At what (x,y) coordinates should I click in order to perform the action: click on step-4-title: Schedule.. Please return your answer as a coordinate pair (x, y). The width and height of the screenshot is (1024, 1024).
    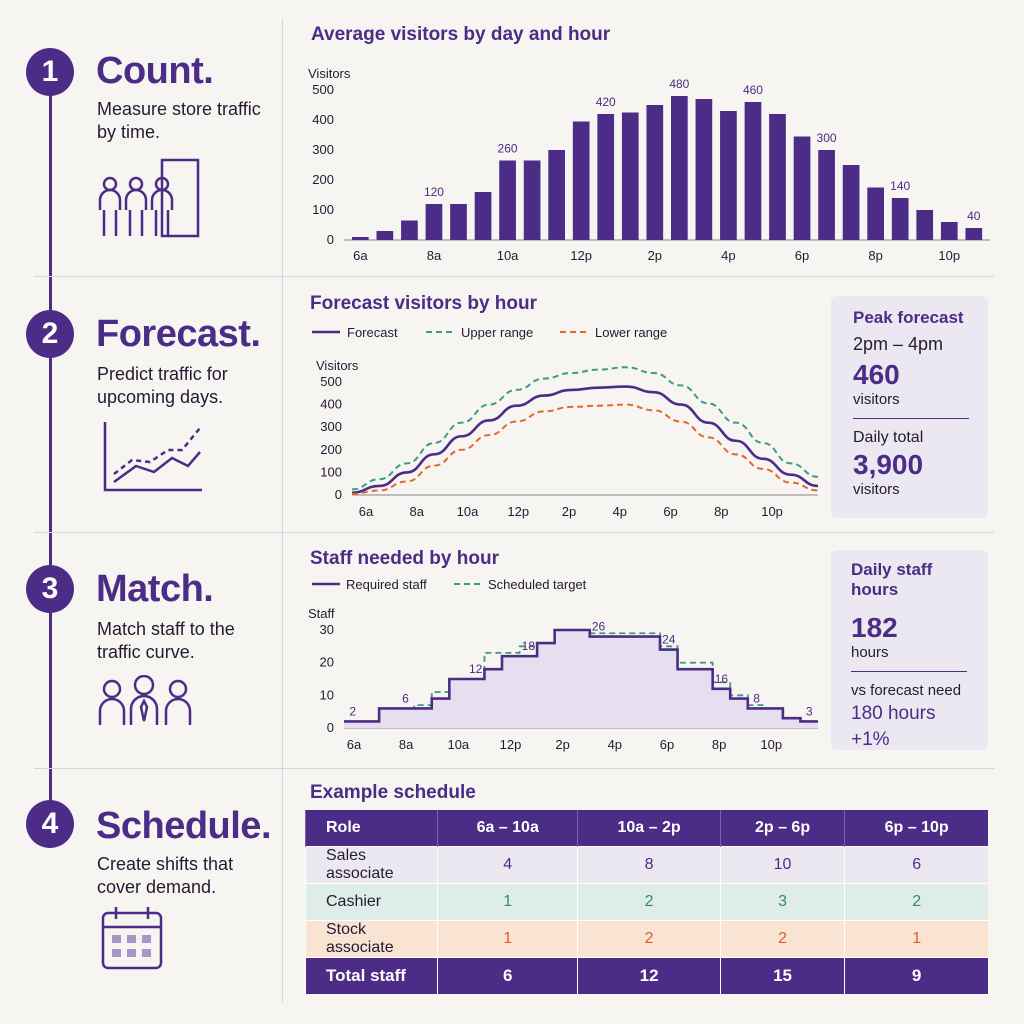
    Looking at the image, I should click on (184, 826).